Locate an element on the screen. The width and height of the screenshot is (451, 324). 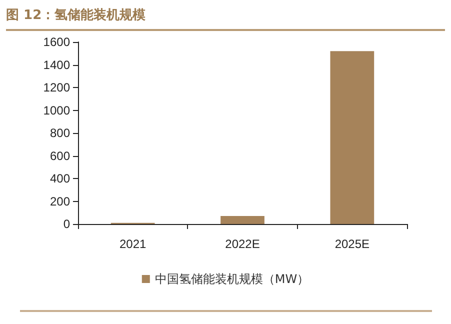
x-tick-label: 2021 is located at coordinates (133, 244).